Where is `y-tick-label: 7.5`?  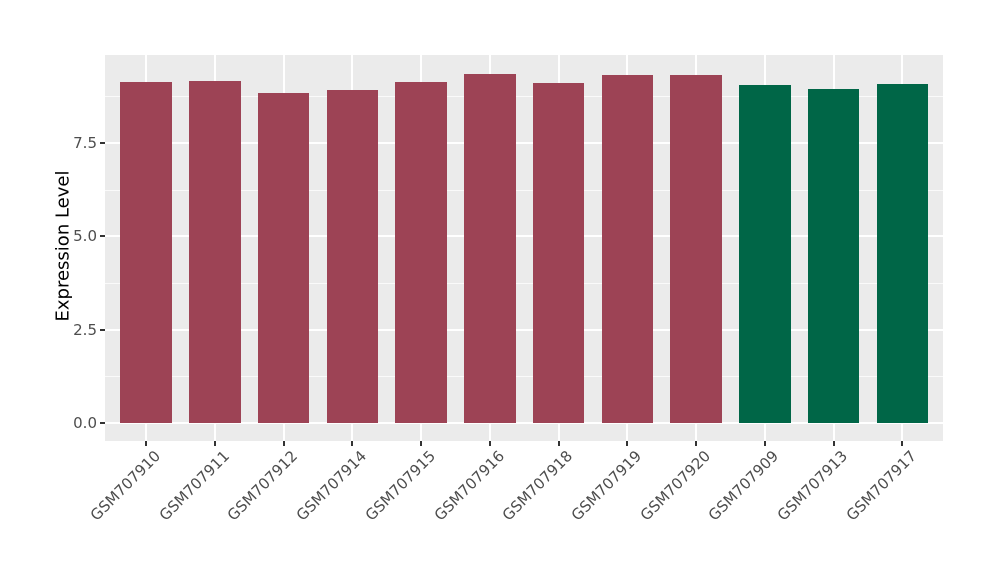 y-tick-label: 7.5 is located at coordinates (85, 143).